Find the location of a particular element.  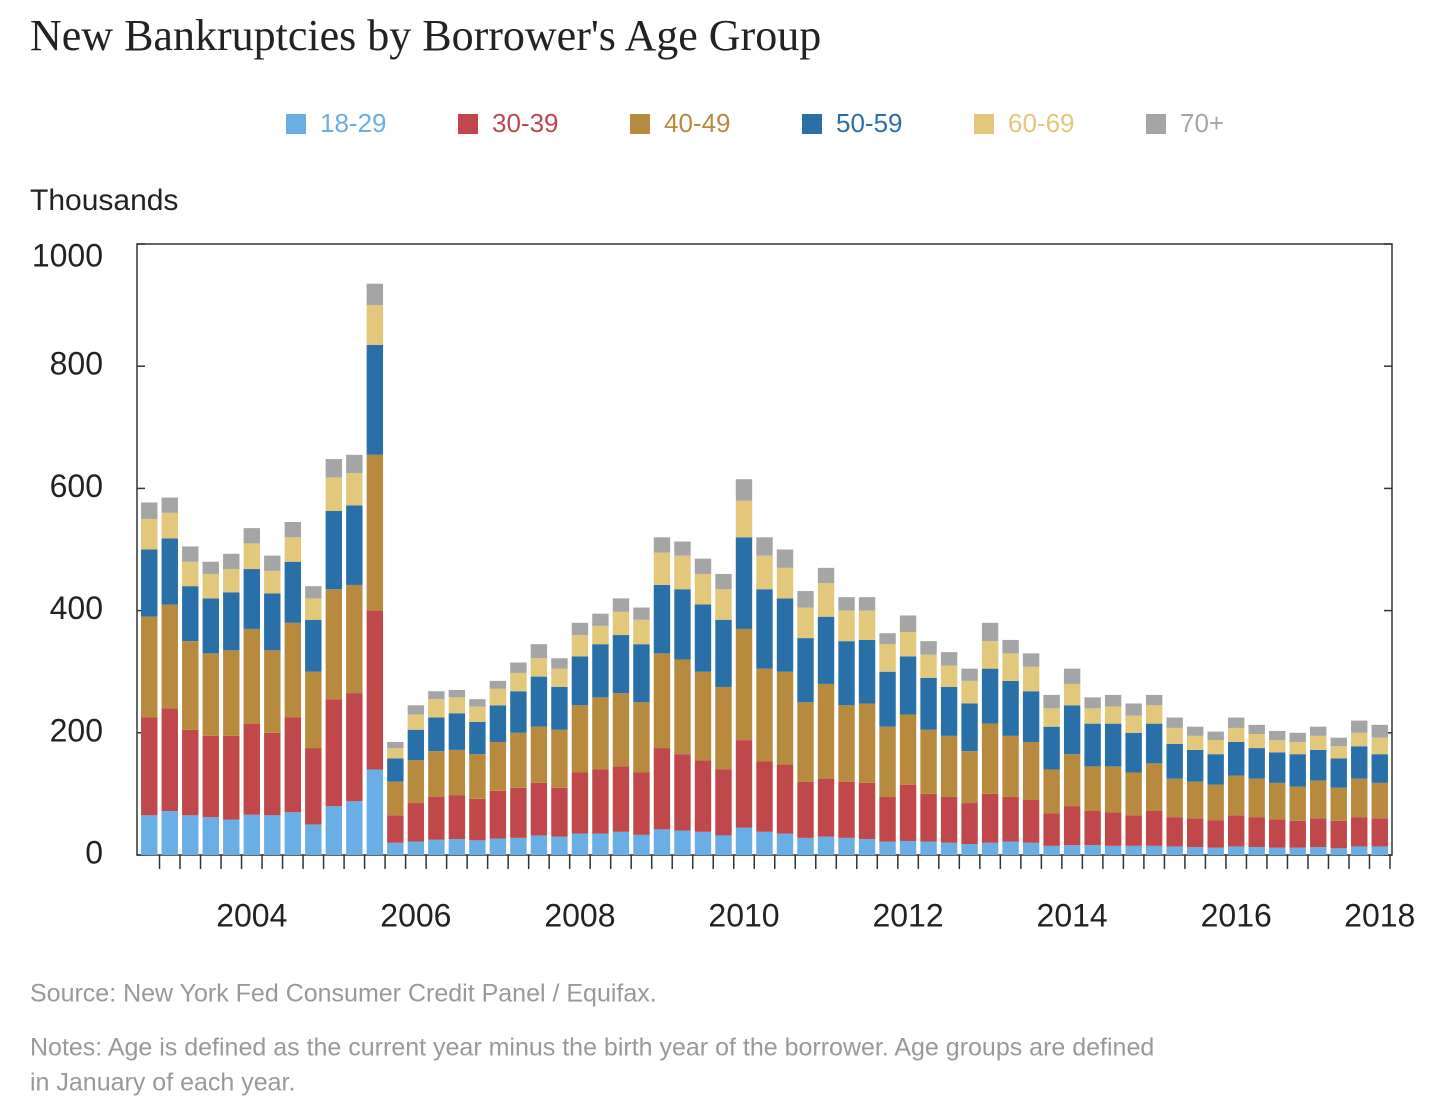

x-tick-label: 2010 is located at coordinates (743, 915).